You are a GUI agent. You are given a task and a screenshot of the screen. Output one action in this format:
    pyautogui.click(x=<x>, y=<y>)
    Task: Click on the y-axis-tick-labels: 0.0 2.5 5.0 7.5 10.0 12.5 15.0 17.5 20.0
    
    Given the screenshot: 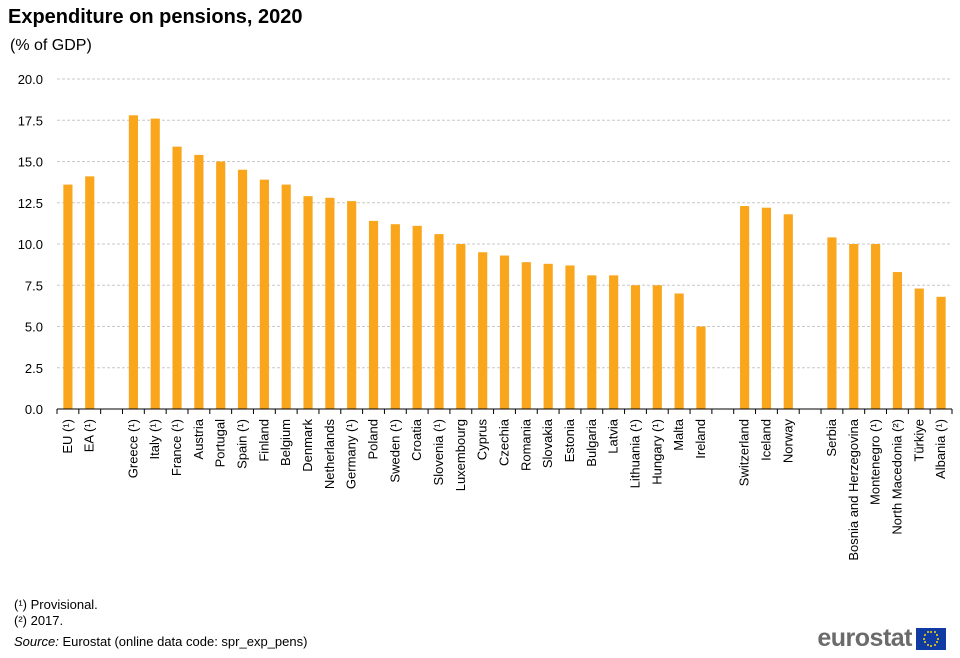 What is the action you would take?
    pyautogui.click(x=30, y=244)
    